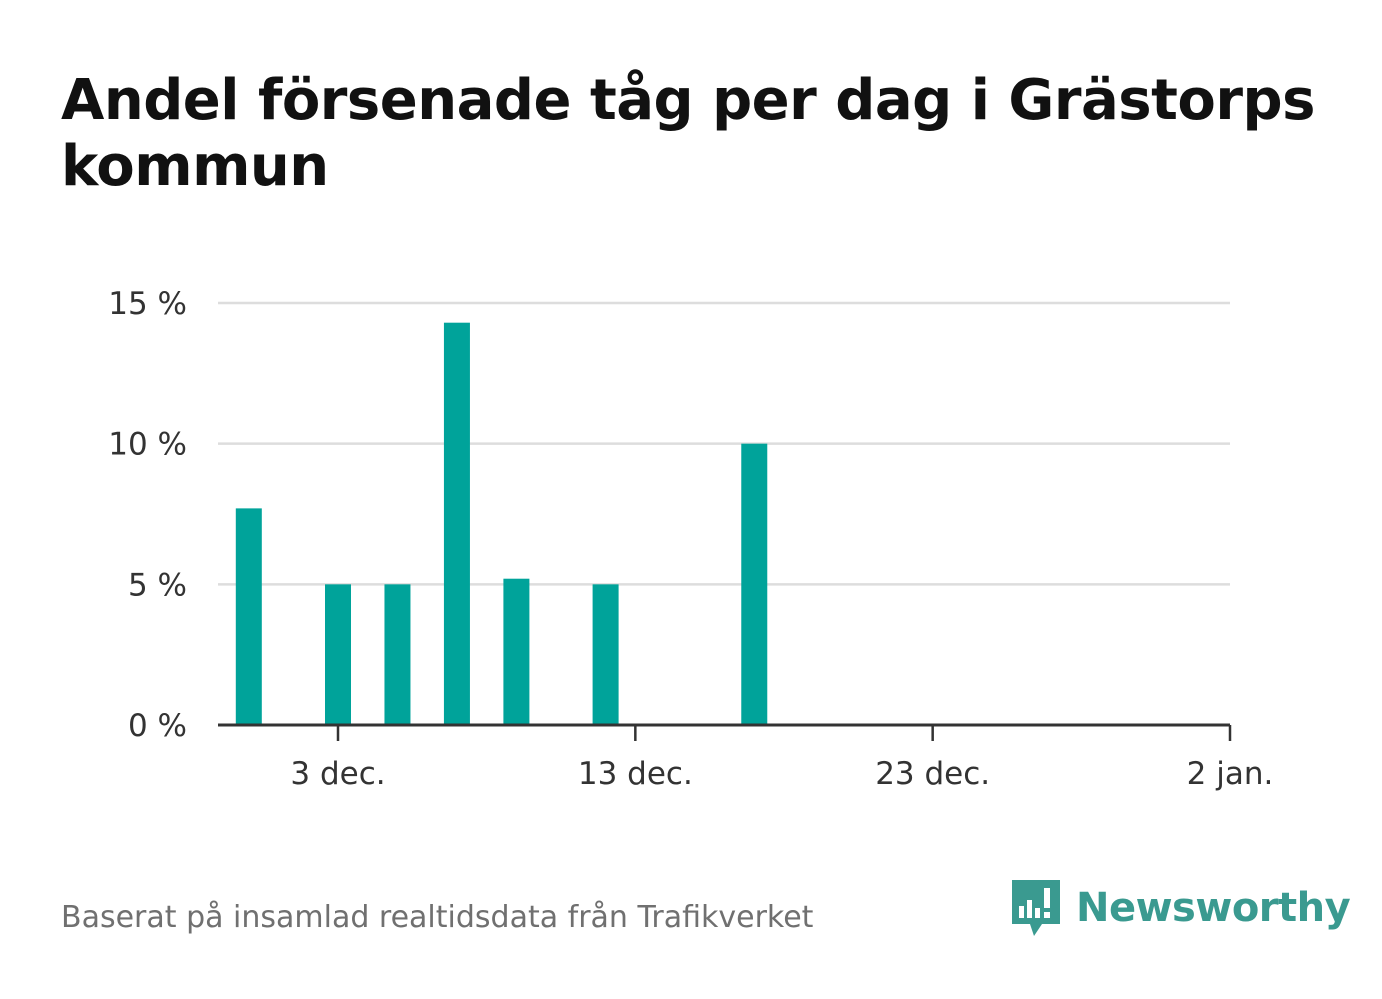 The width and height of the screenshot is (1382, 999). Describe the element at coordinates (635, 774) in the screenshot. I see `x-tick-label: 13 dec.` at that location.